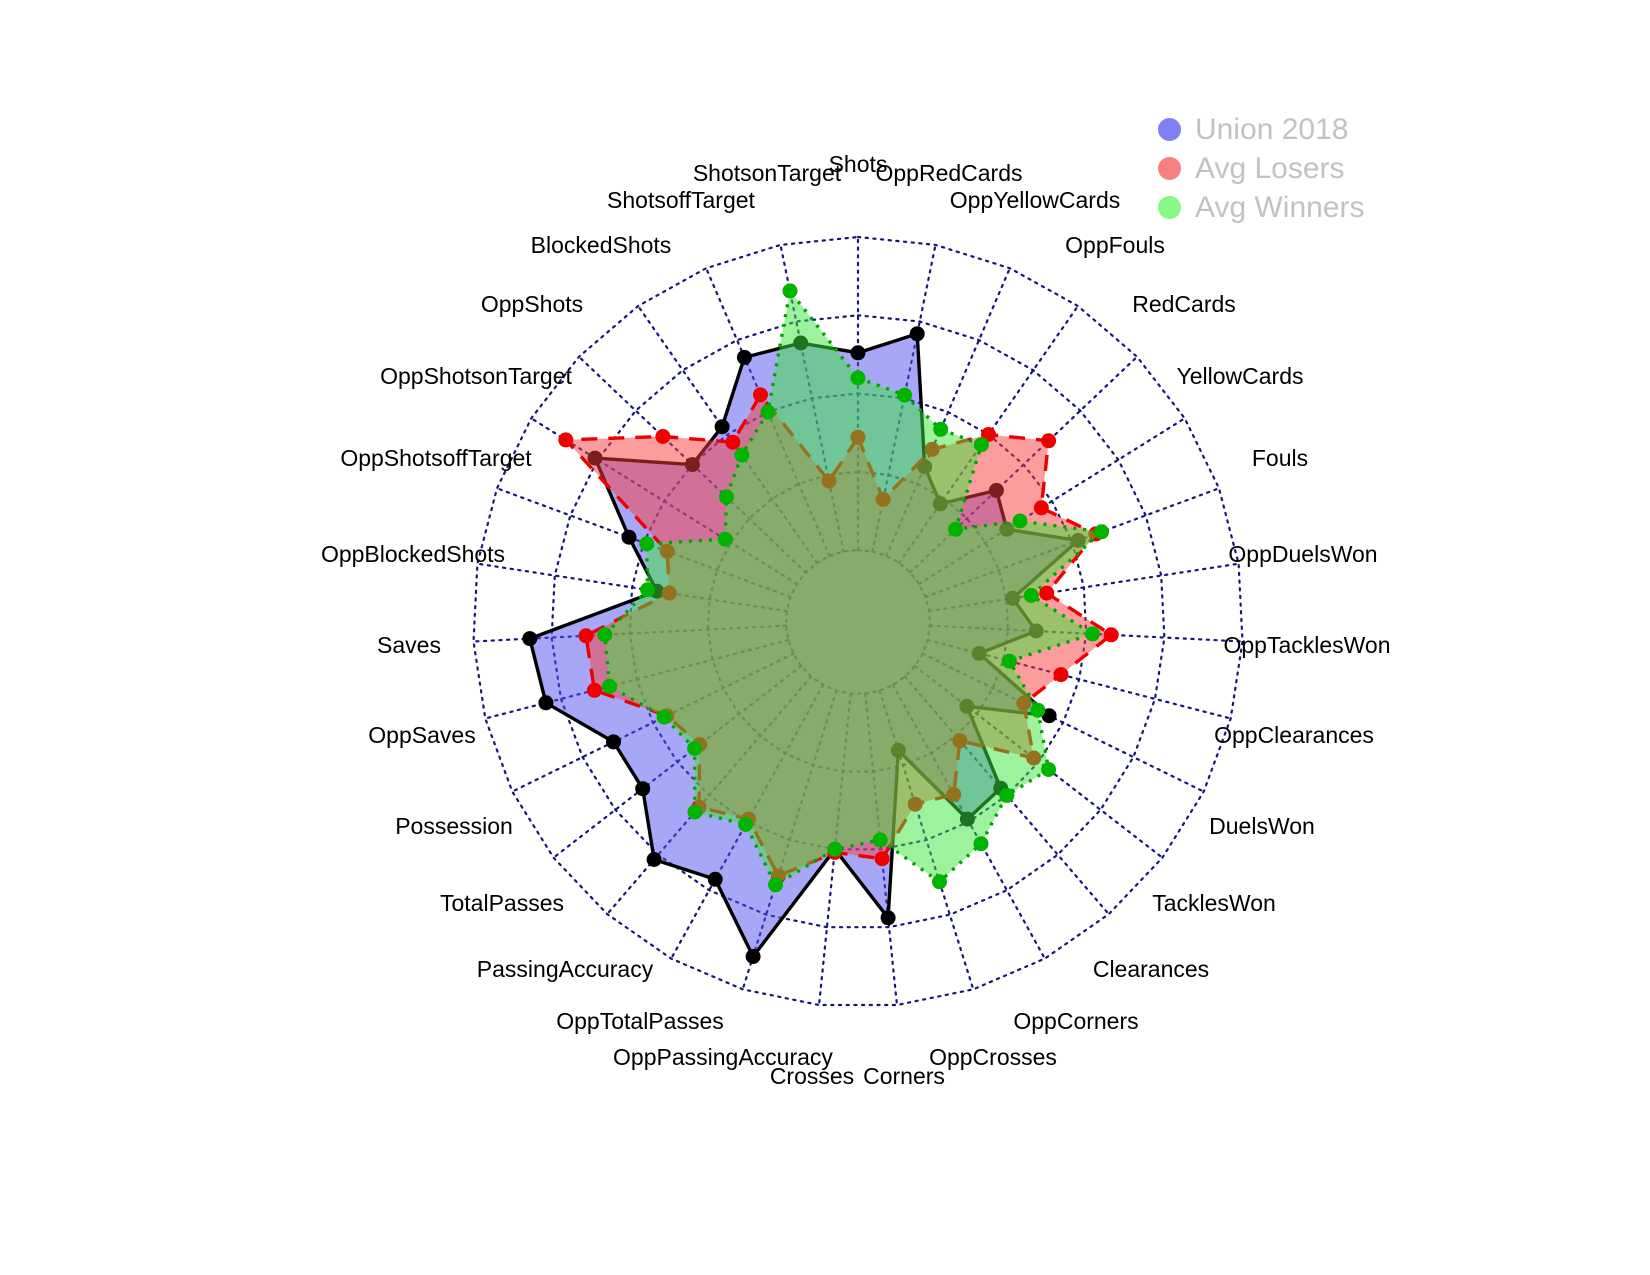 This screenshot has height=1275, width=1650. Describe the element at coordinates (532, 304) in the screenshot. I see `axis-label-oppshots: OppShots` at that location.